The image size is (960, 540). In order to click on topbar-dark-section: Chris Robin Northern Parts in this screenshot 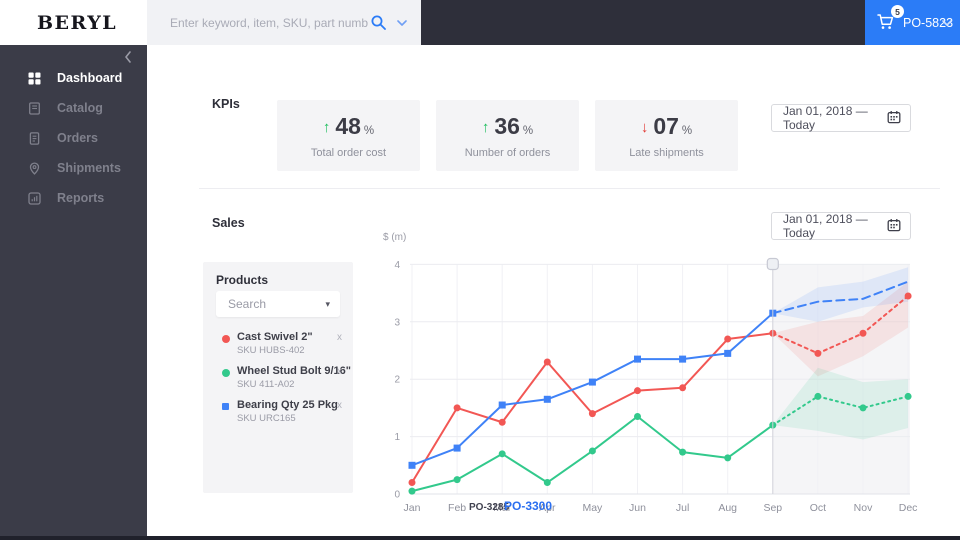, I will do `click(643, 22)`.